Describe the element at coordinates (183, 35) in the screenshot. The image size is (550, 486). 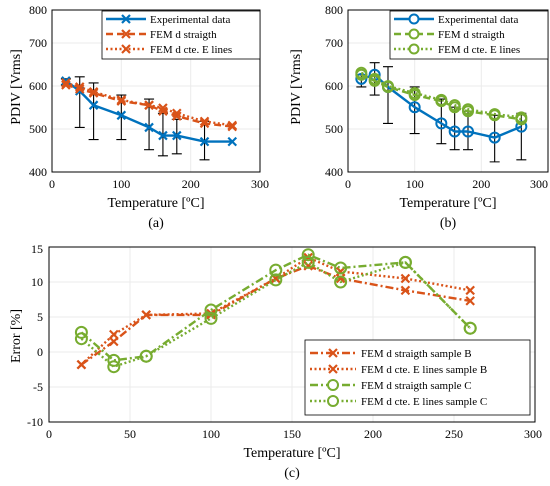
I see `panel-a-legend-label-straigth: FEM d straigth` at that location.